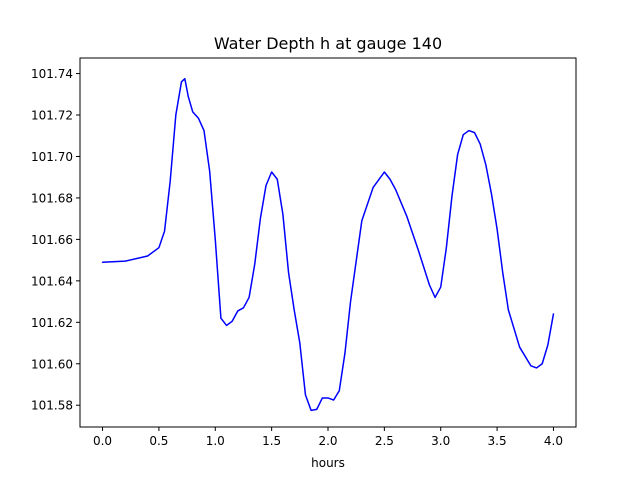  I want to click on y-tick-label: 101.68, so click(52, 198).